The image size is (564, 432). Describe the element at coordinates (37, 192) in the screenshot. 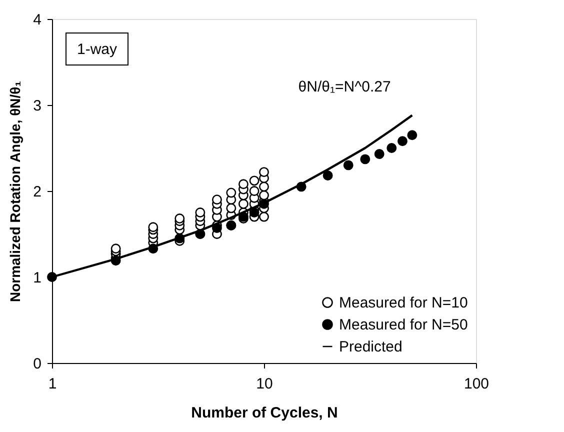

I see `y-tick-label: 2` at that location.